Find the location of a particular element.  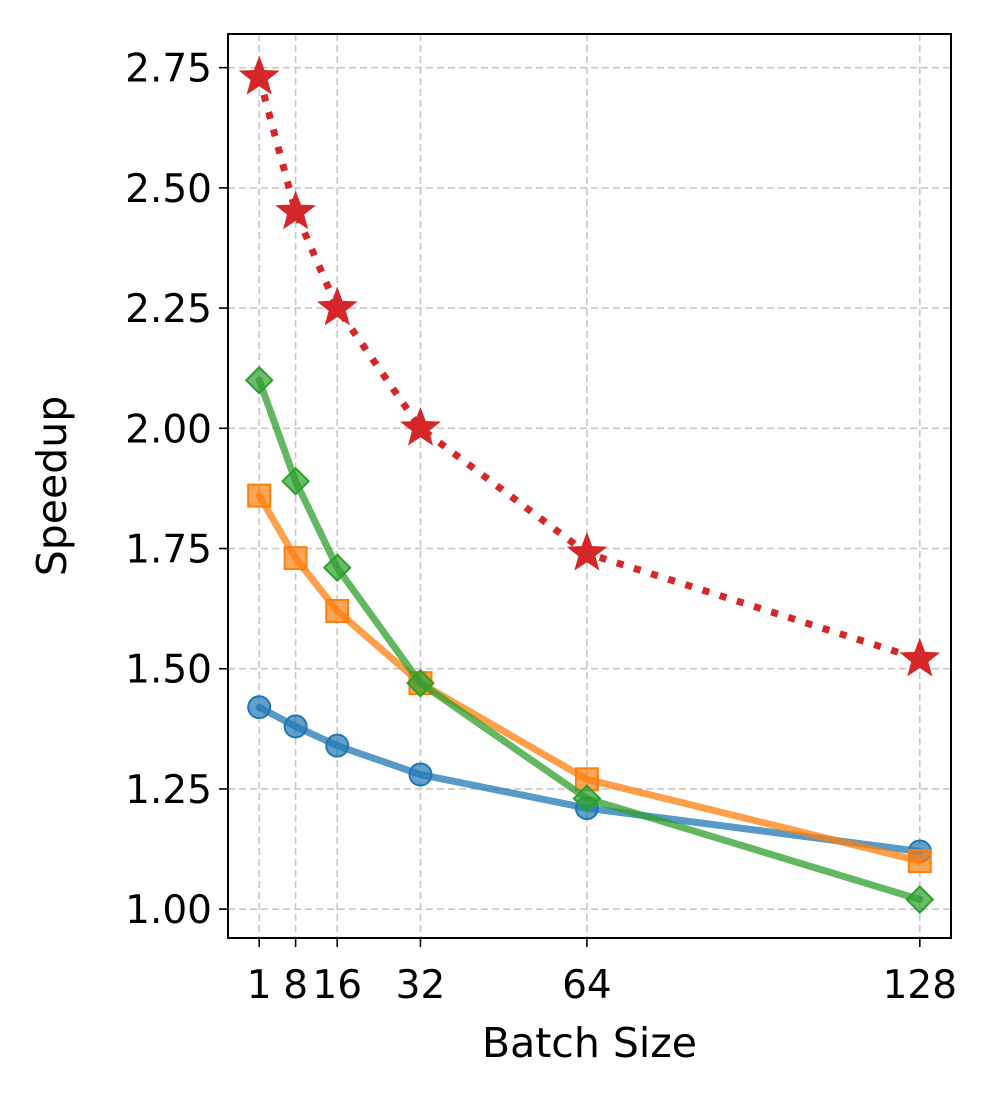

x-axis-label: Batch Size is located at coordinates (589, 1043).